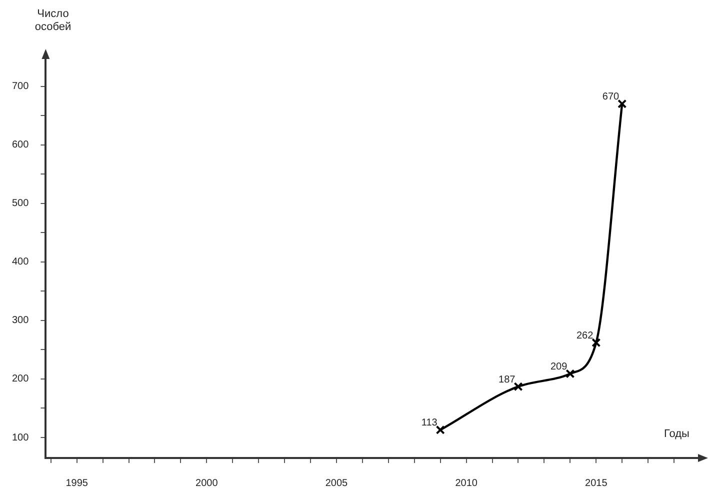  Describe the element at coordinates (21, 379) in the screenshot. I see `y-tick-label: 200` at that location.